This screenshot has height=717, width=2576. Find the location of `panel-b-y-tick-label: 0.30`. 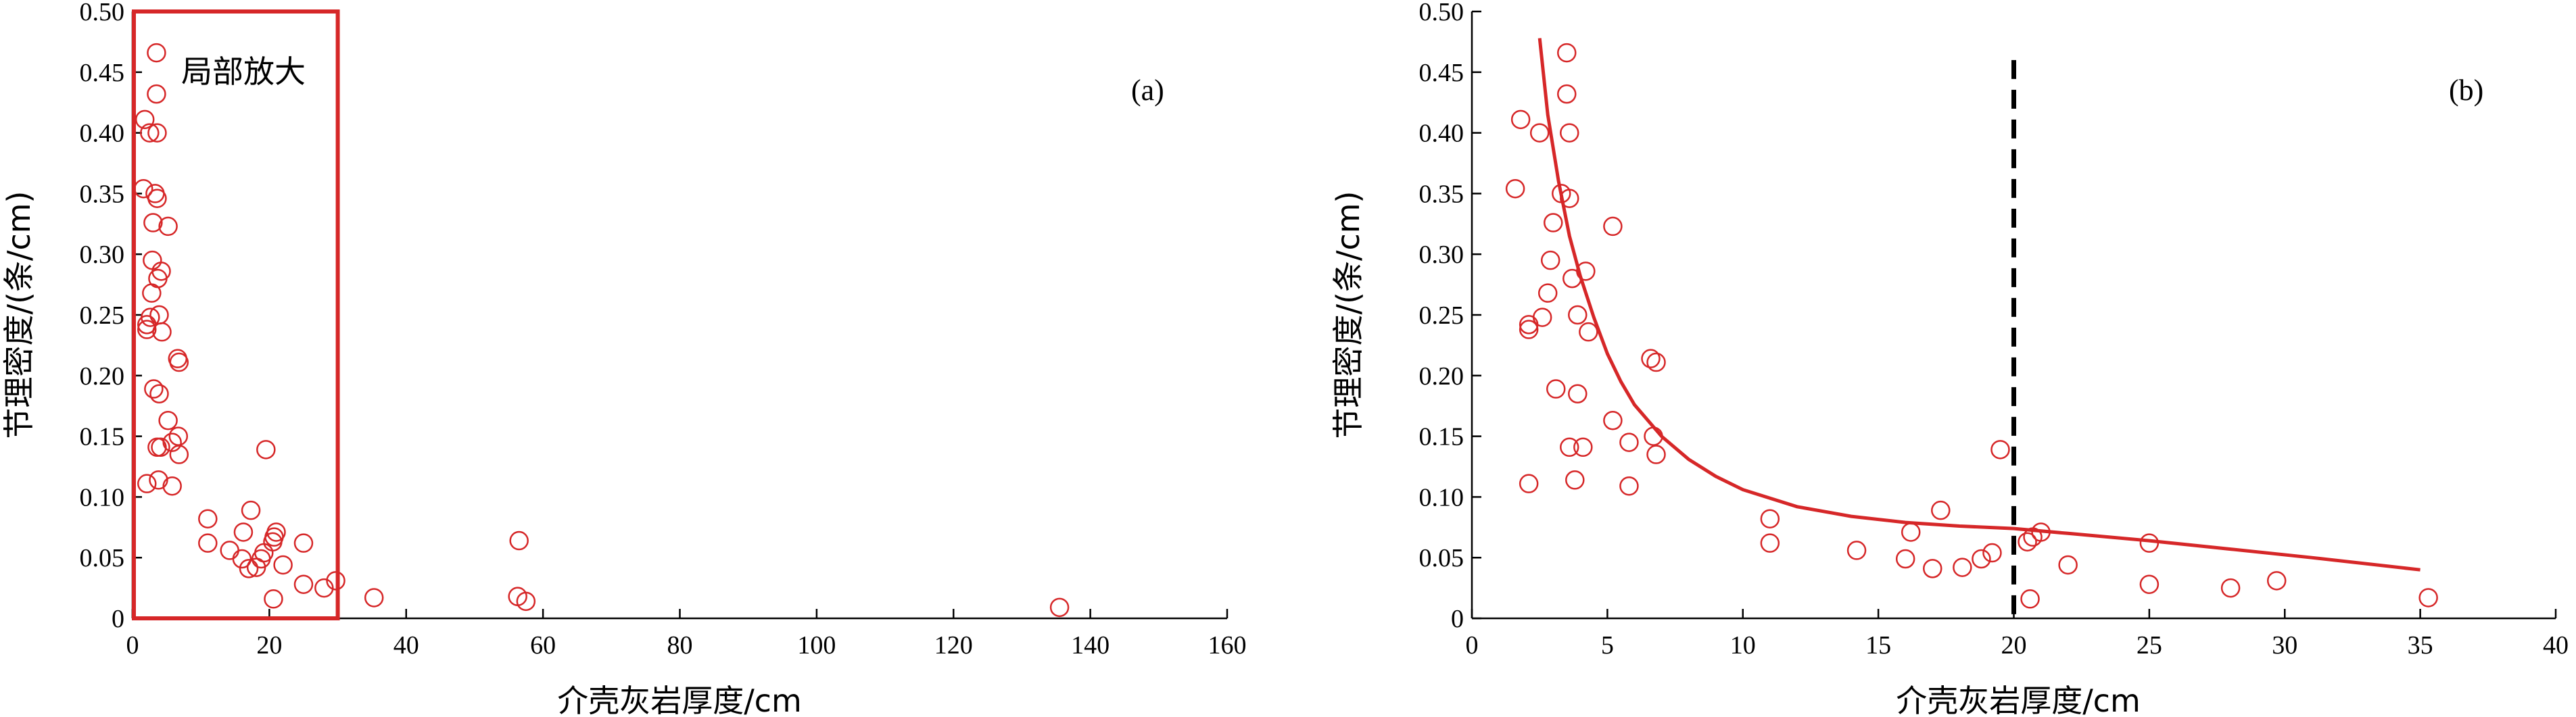

panel-b-y-tick-label: 0.30 is located at coordinates (1441, 255).